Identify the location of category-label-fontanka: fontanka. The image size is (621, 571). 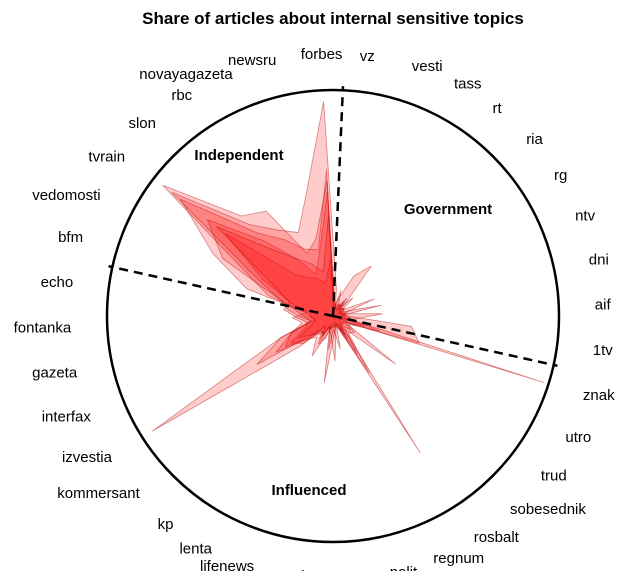
(43, 327).